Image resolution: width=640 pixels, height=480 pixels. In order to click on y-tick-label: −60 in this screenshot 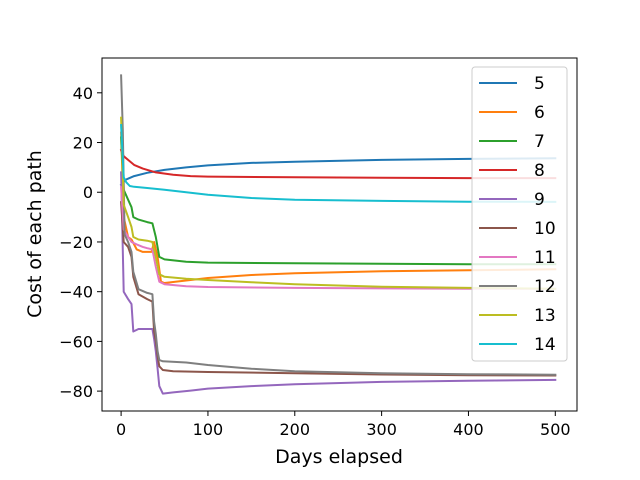, I will do `click(76, 341)`.